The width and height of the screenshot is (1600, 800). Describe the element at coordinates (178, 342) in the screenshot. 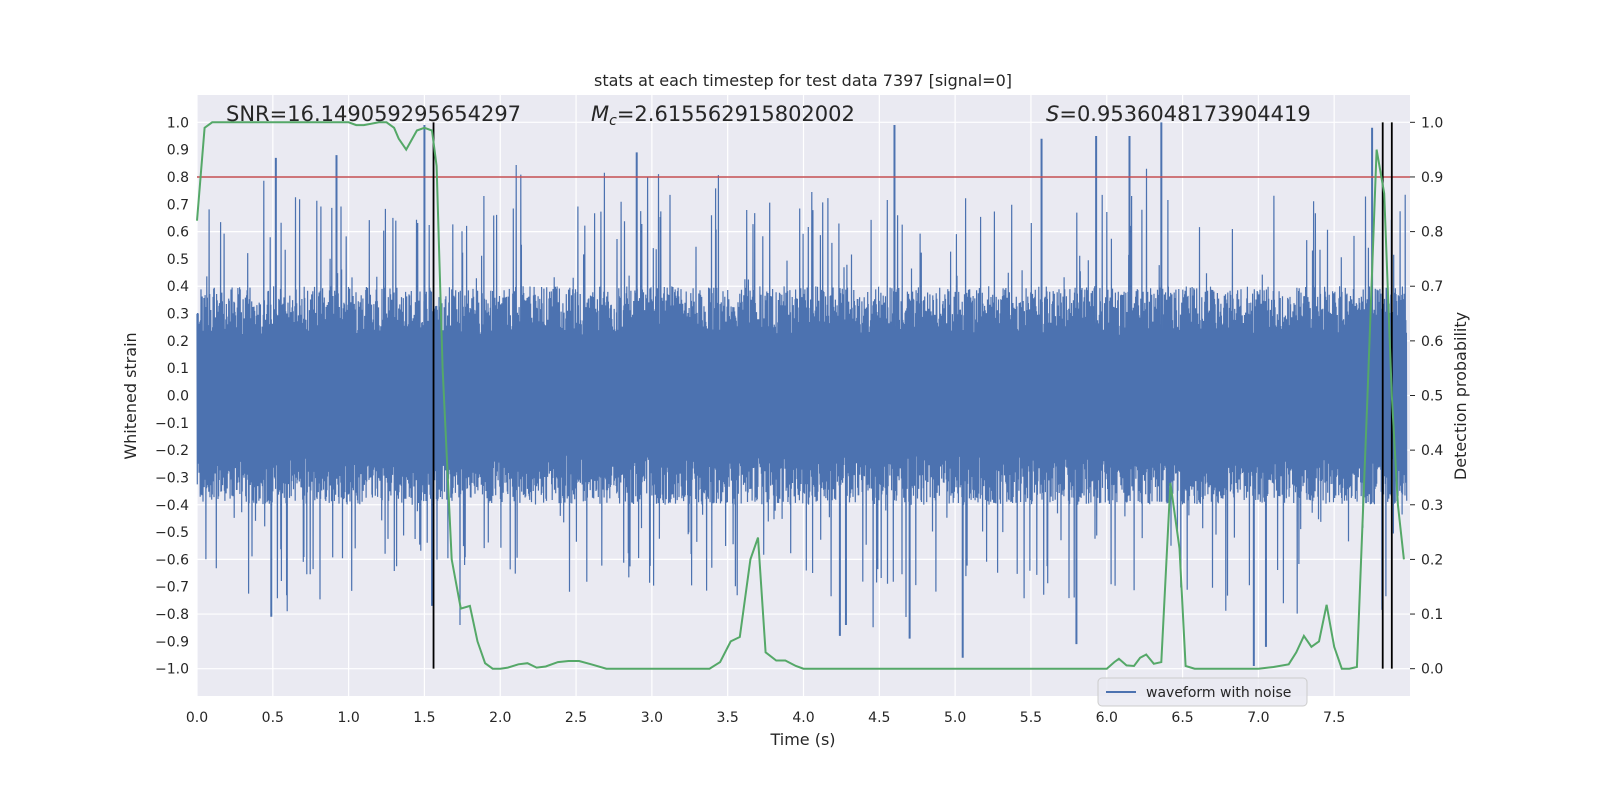

I see `y-left-tick-label: 0.2` at that location.